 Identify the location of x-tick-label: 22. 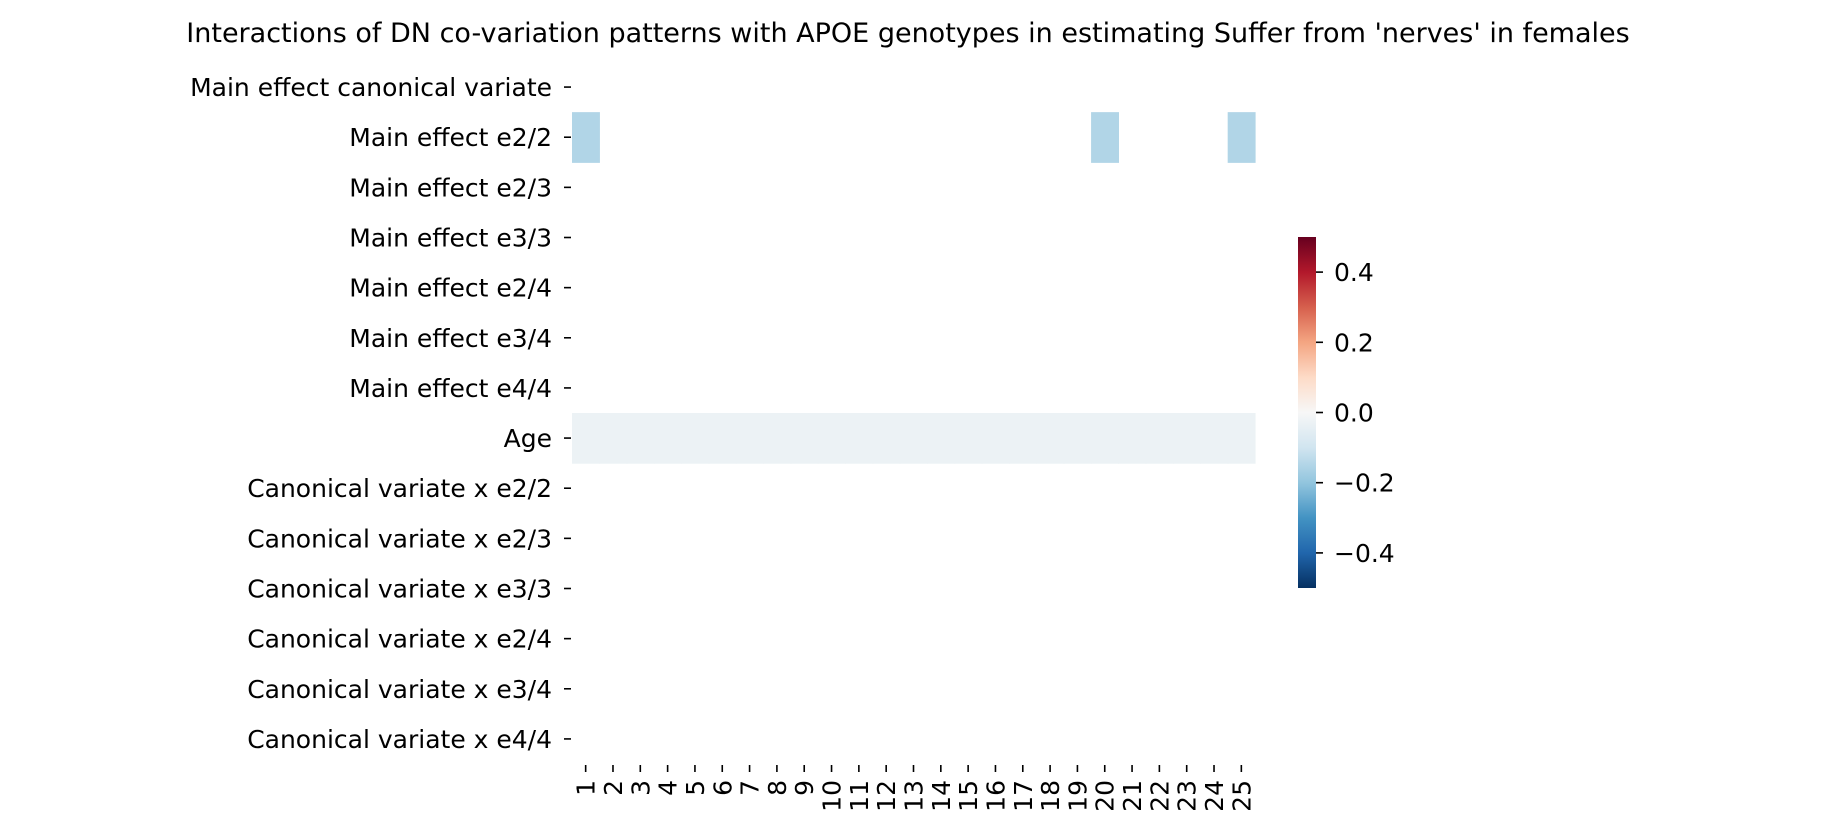
(1159, 796).